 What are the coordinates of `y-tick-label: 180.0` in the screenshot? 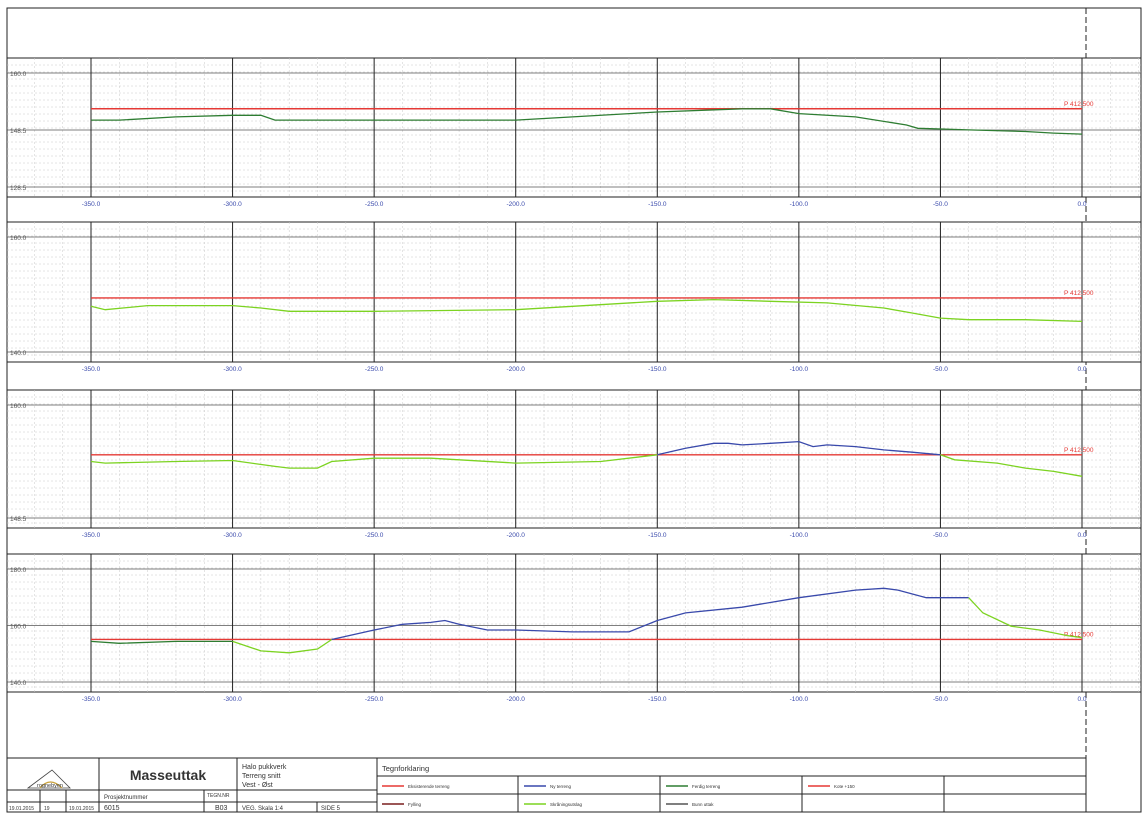 It's located at (18, 570).